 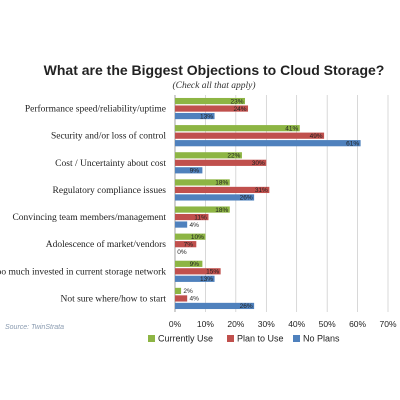 I want to click on legend: Currently Use Plan to Use No Plans, so click(x=244, y=339).